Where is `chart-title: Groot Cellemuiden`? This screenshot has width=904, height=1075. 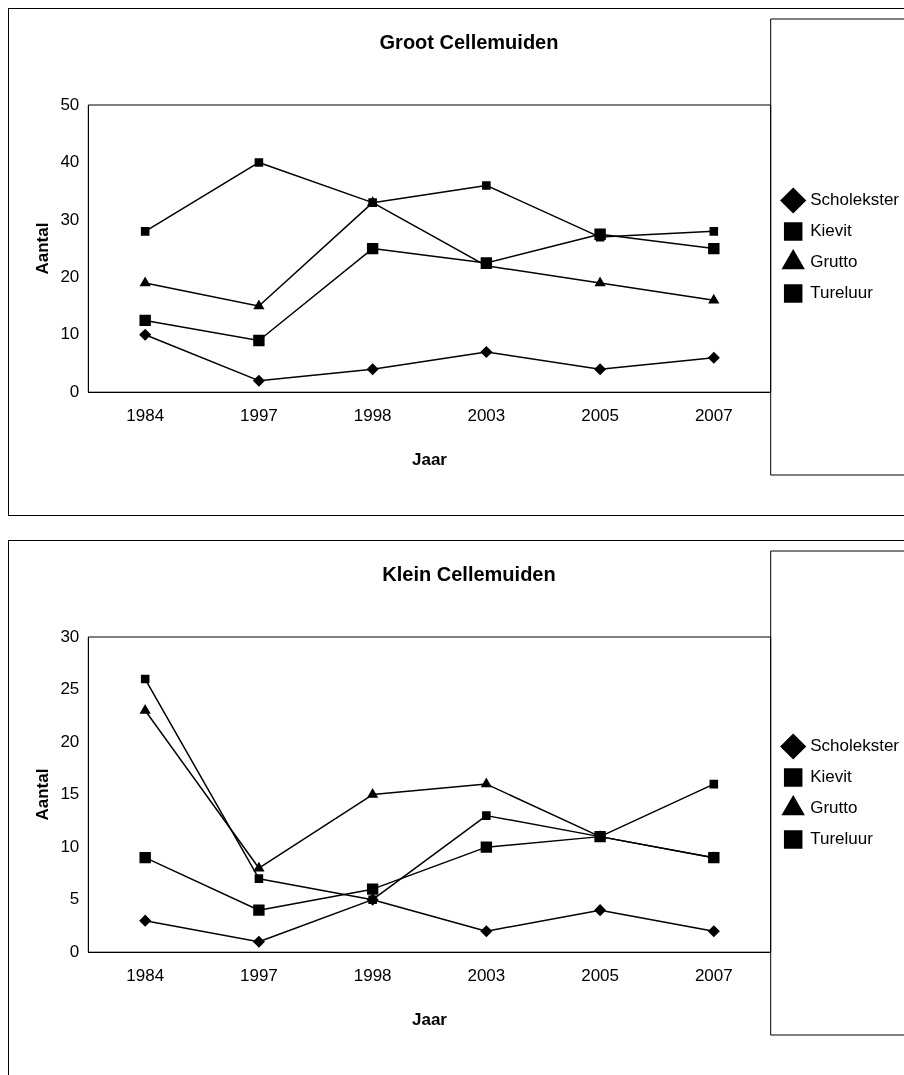 chart-title: Groot Cellemuiden is located at coordinates (469, 41).